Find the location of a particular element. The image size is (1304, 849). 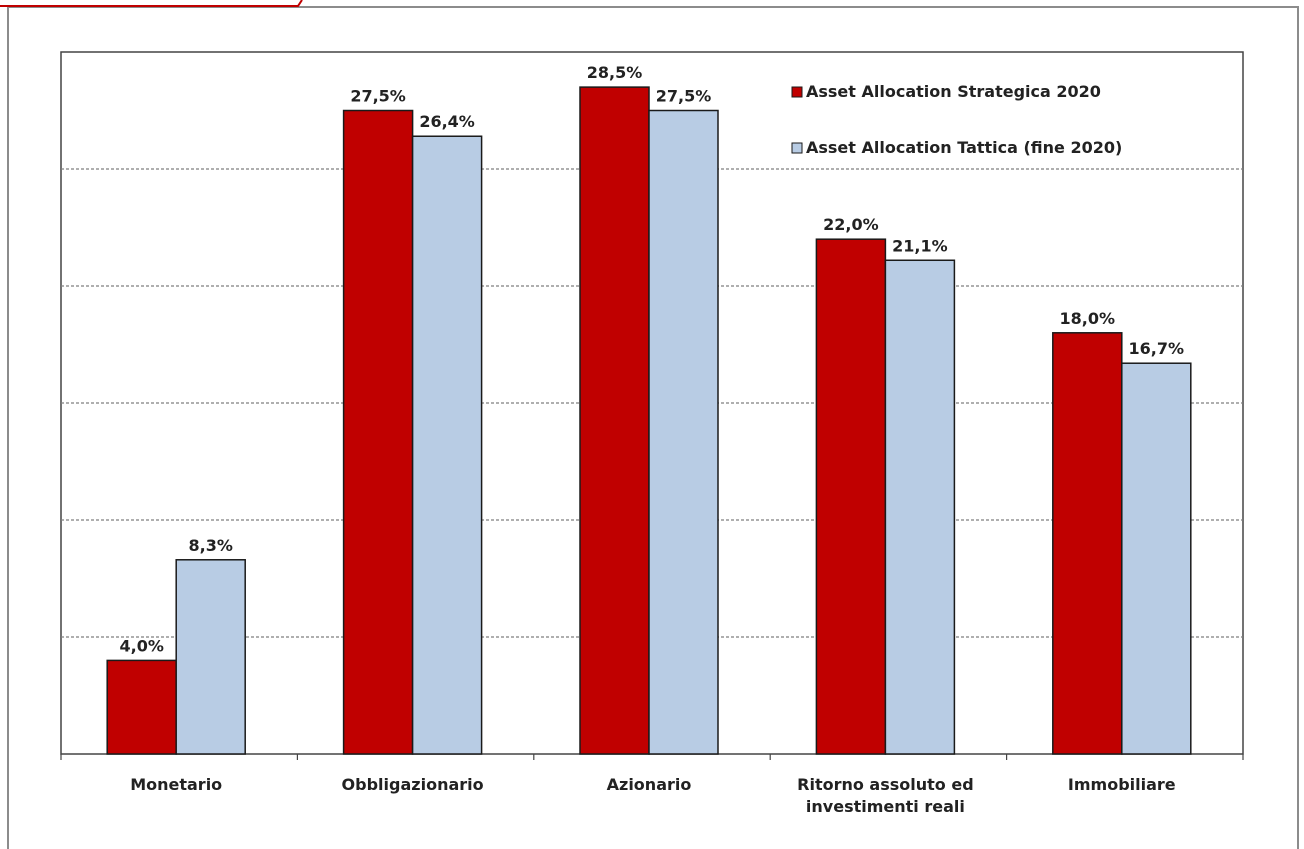

data-label: 21,1% is located at coordinates (920, 245).